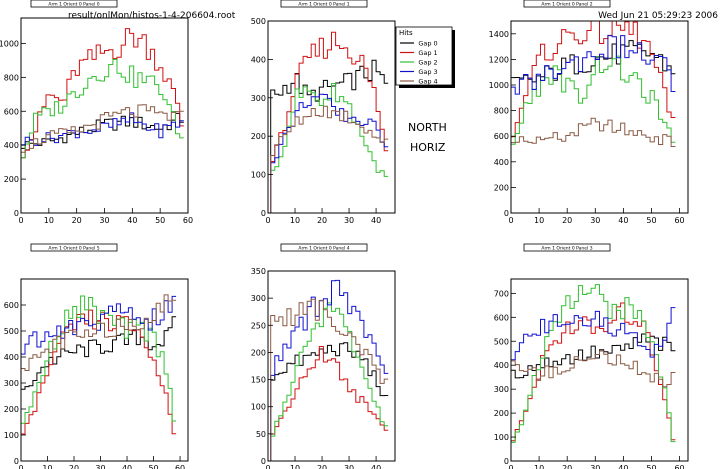 This screenshot has width=721, height=469. What do you see at coordinates (499, 59) in the screenshot?
I see `y-tick-label: 1200` at bounding box center [499, 59].